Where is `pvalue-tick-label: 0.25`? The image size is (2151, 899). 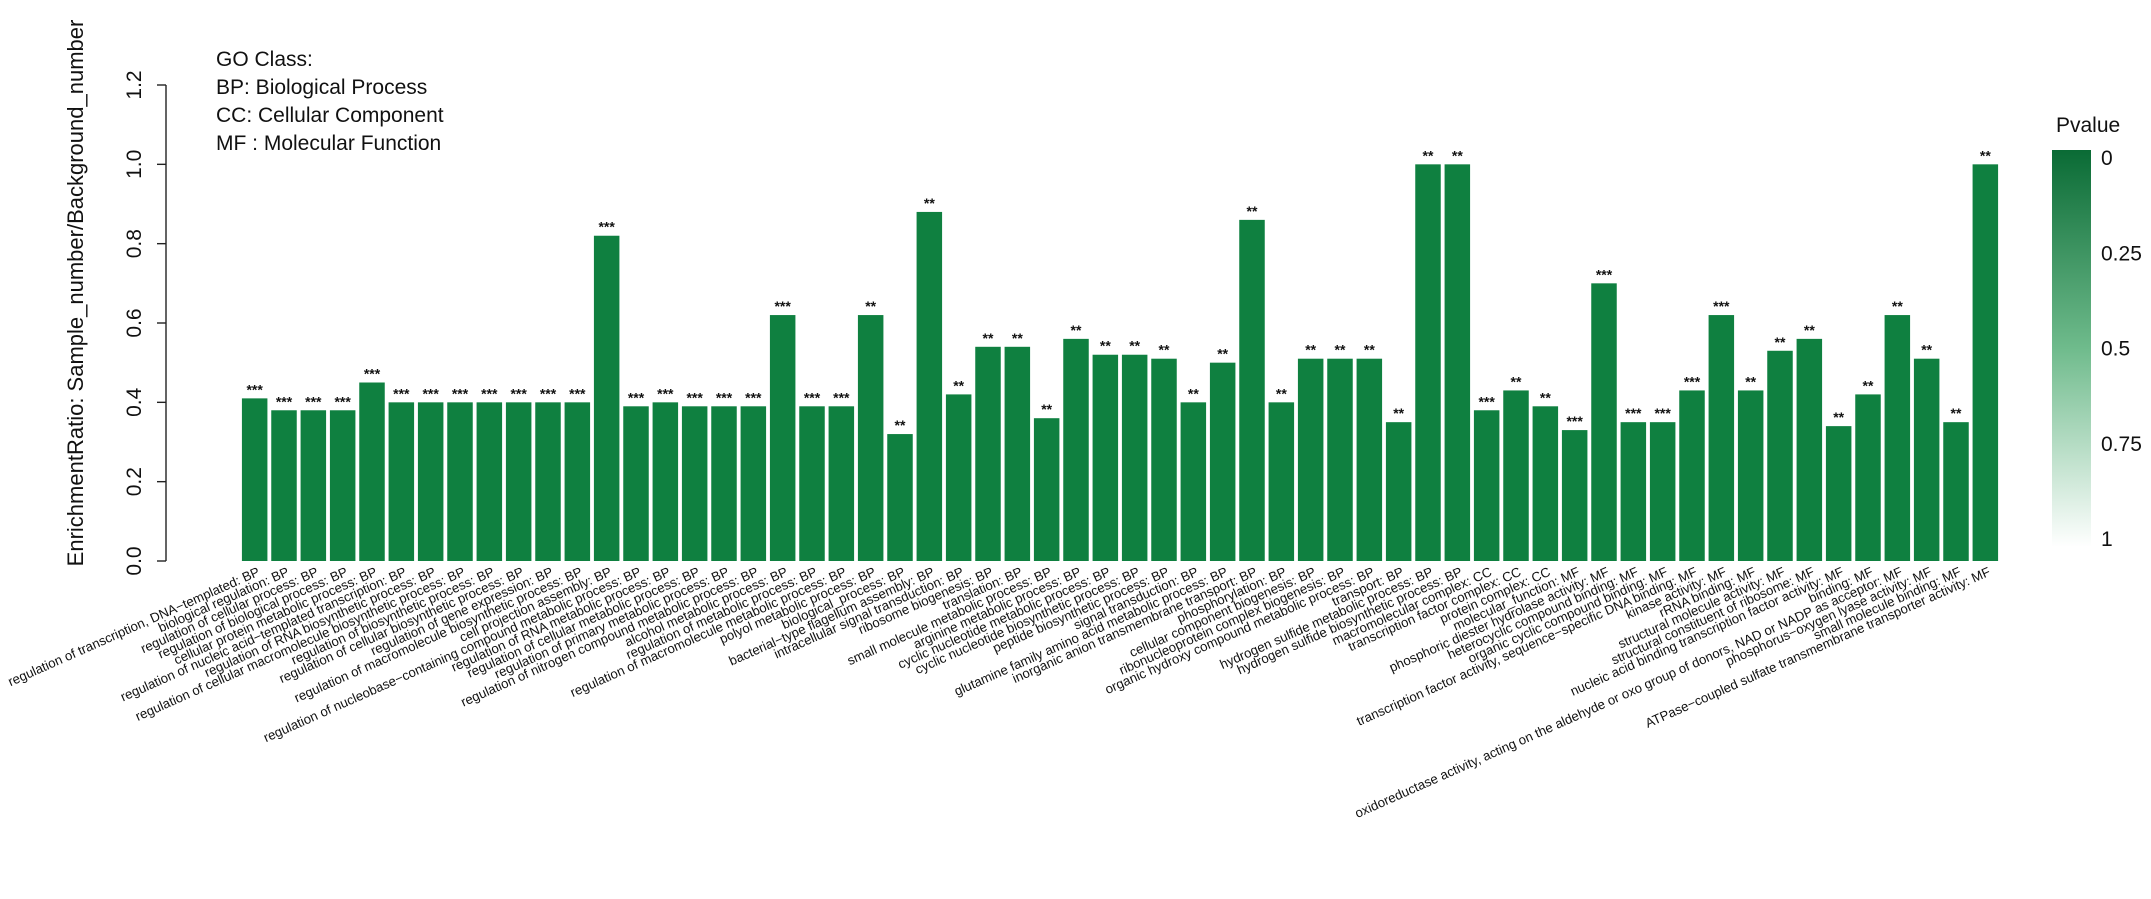 pvalue-tick-label: 0.25 is located at coordinates (2121, 253).